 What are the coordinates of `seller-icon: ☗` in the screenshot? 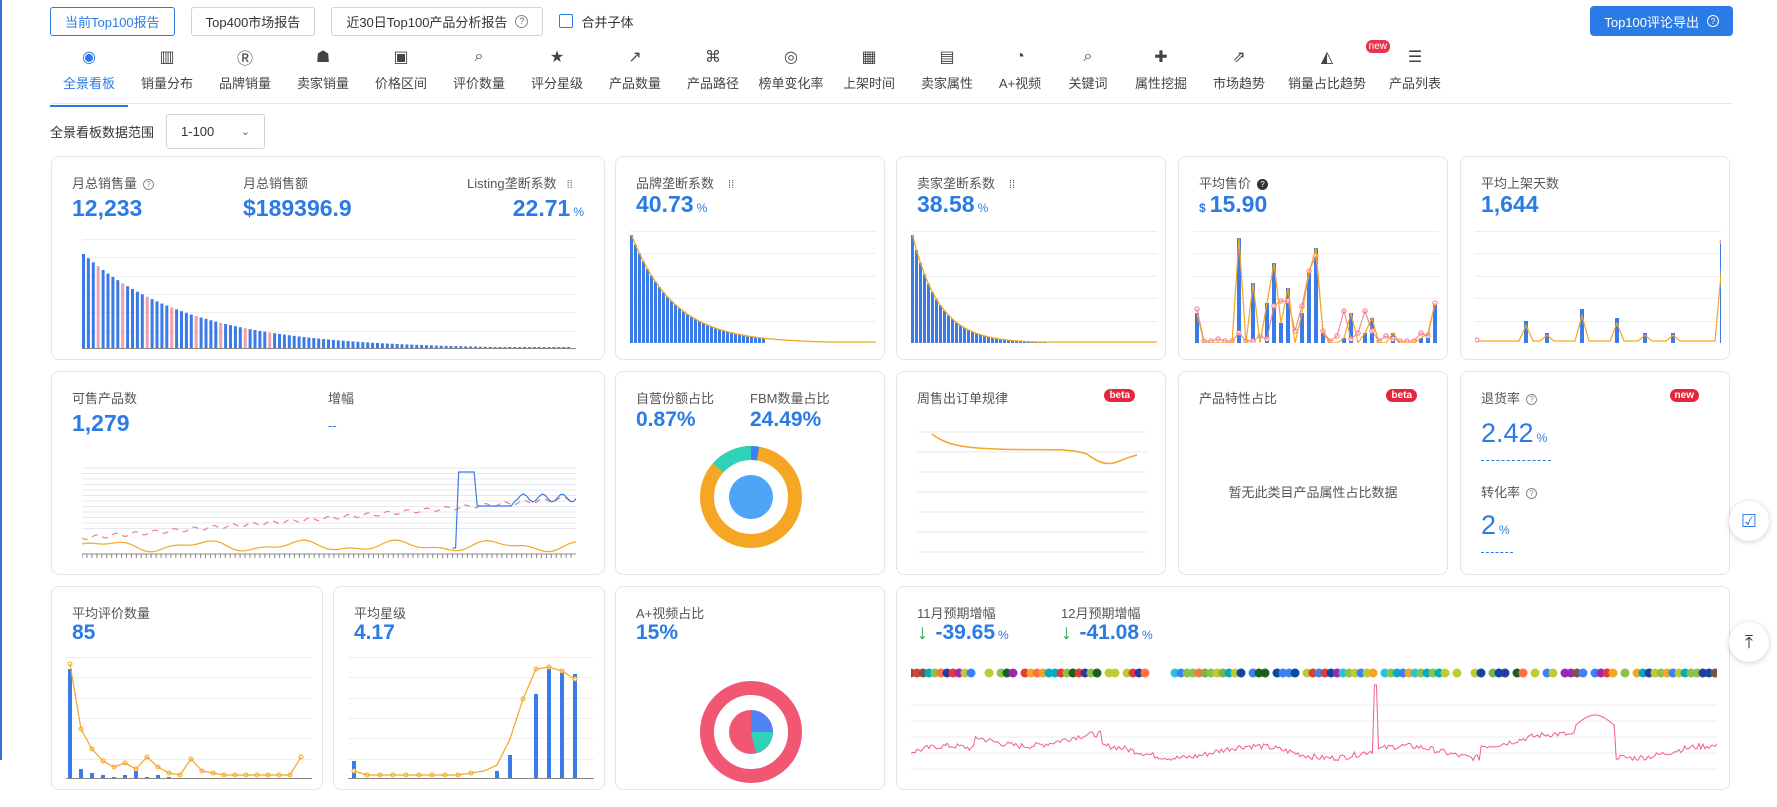 It's located at (323, 57).